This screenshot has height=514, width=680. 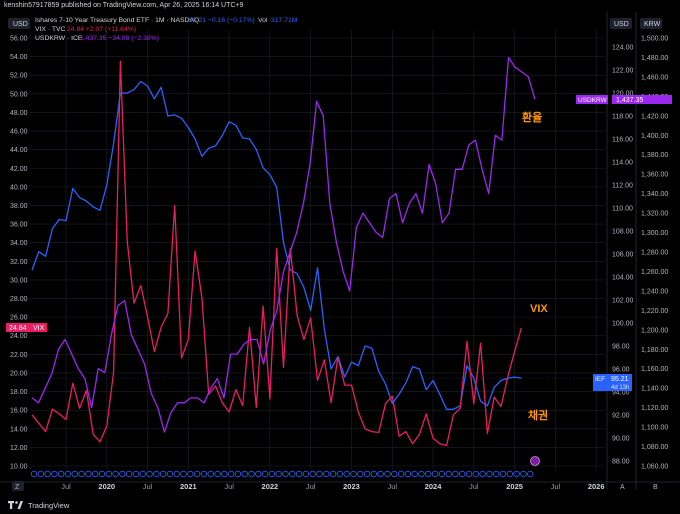 What do you see at coordinates (20, 24) in the screenshot?
I see `left-currency-label: USD` at bounding box center [20, 24].